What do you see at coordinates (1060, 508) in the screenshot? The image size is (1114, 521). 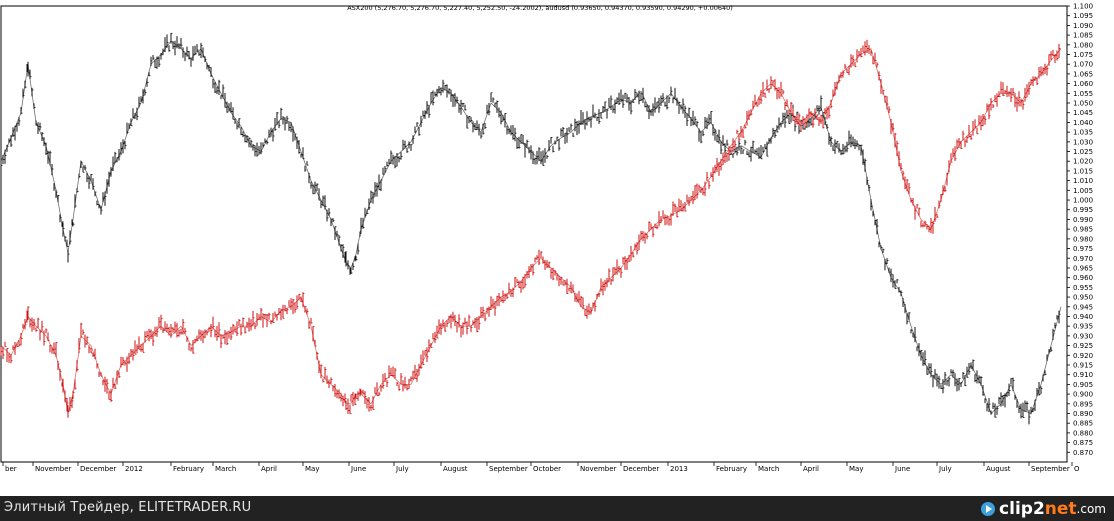 I see `logo-accent-text: net` at bounding box center [1060, 508].